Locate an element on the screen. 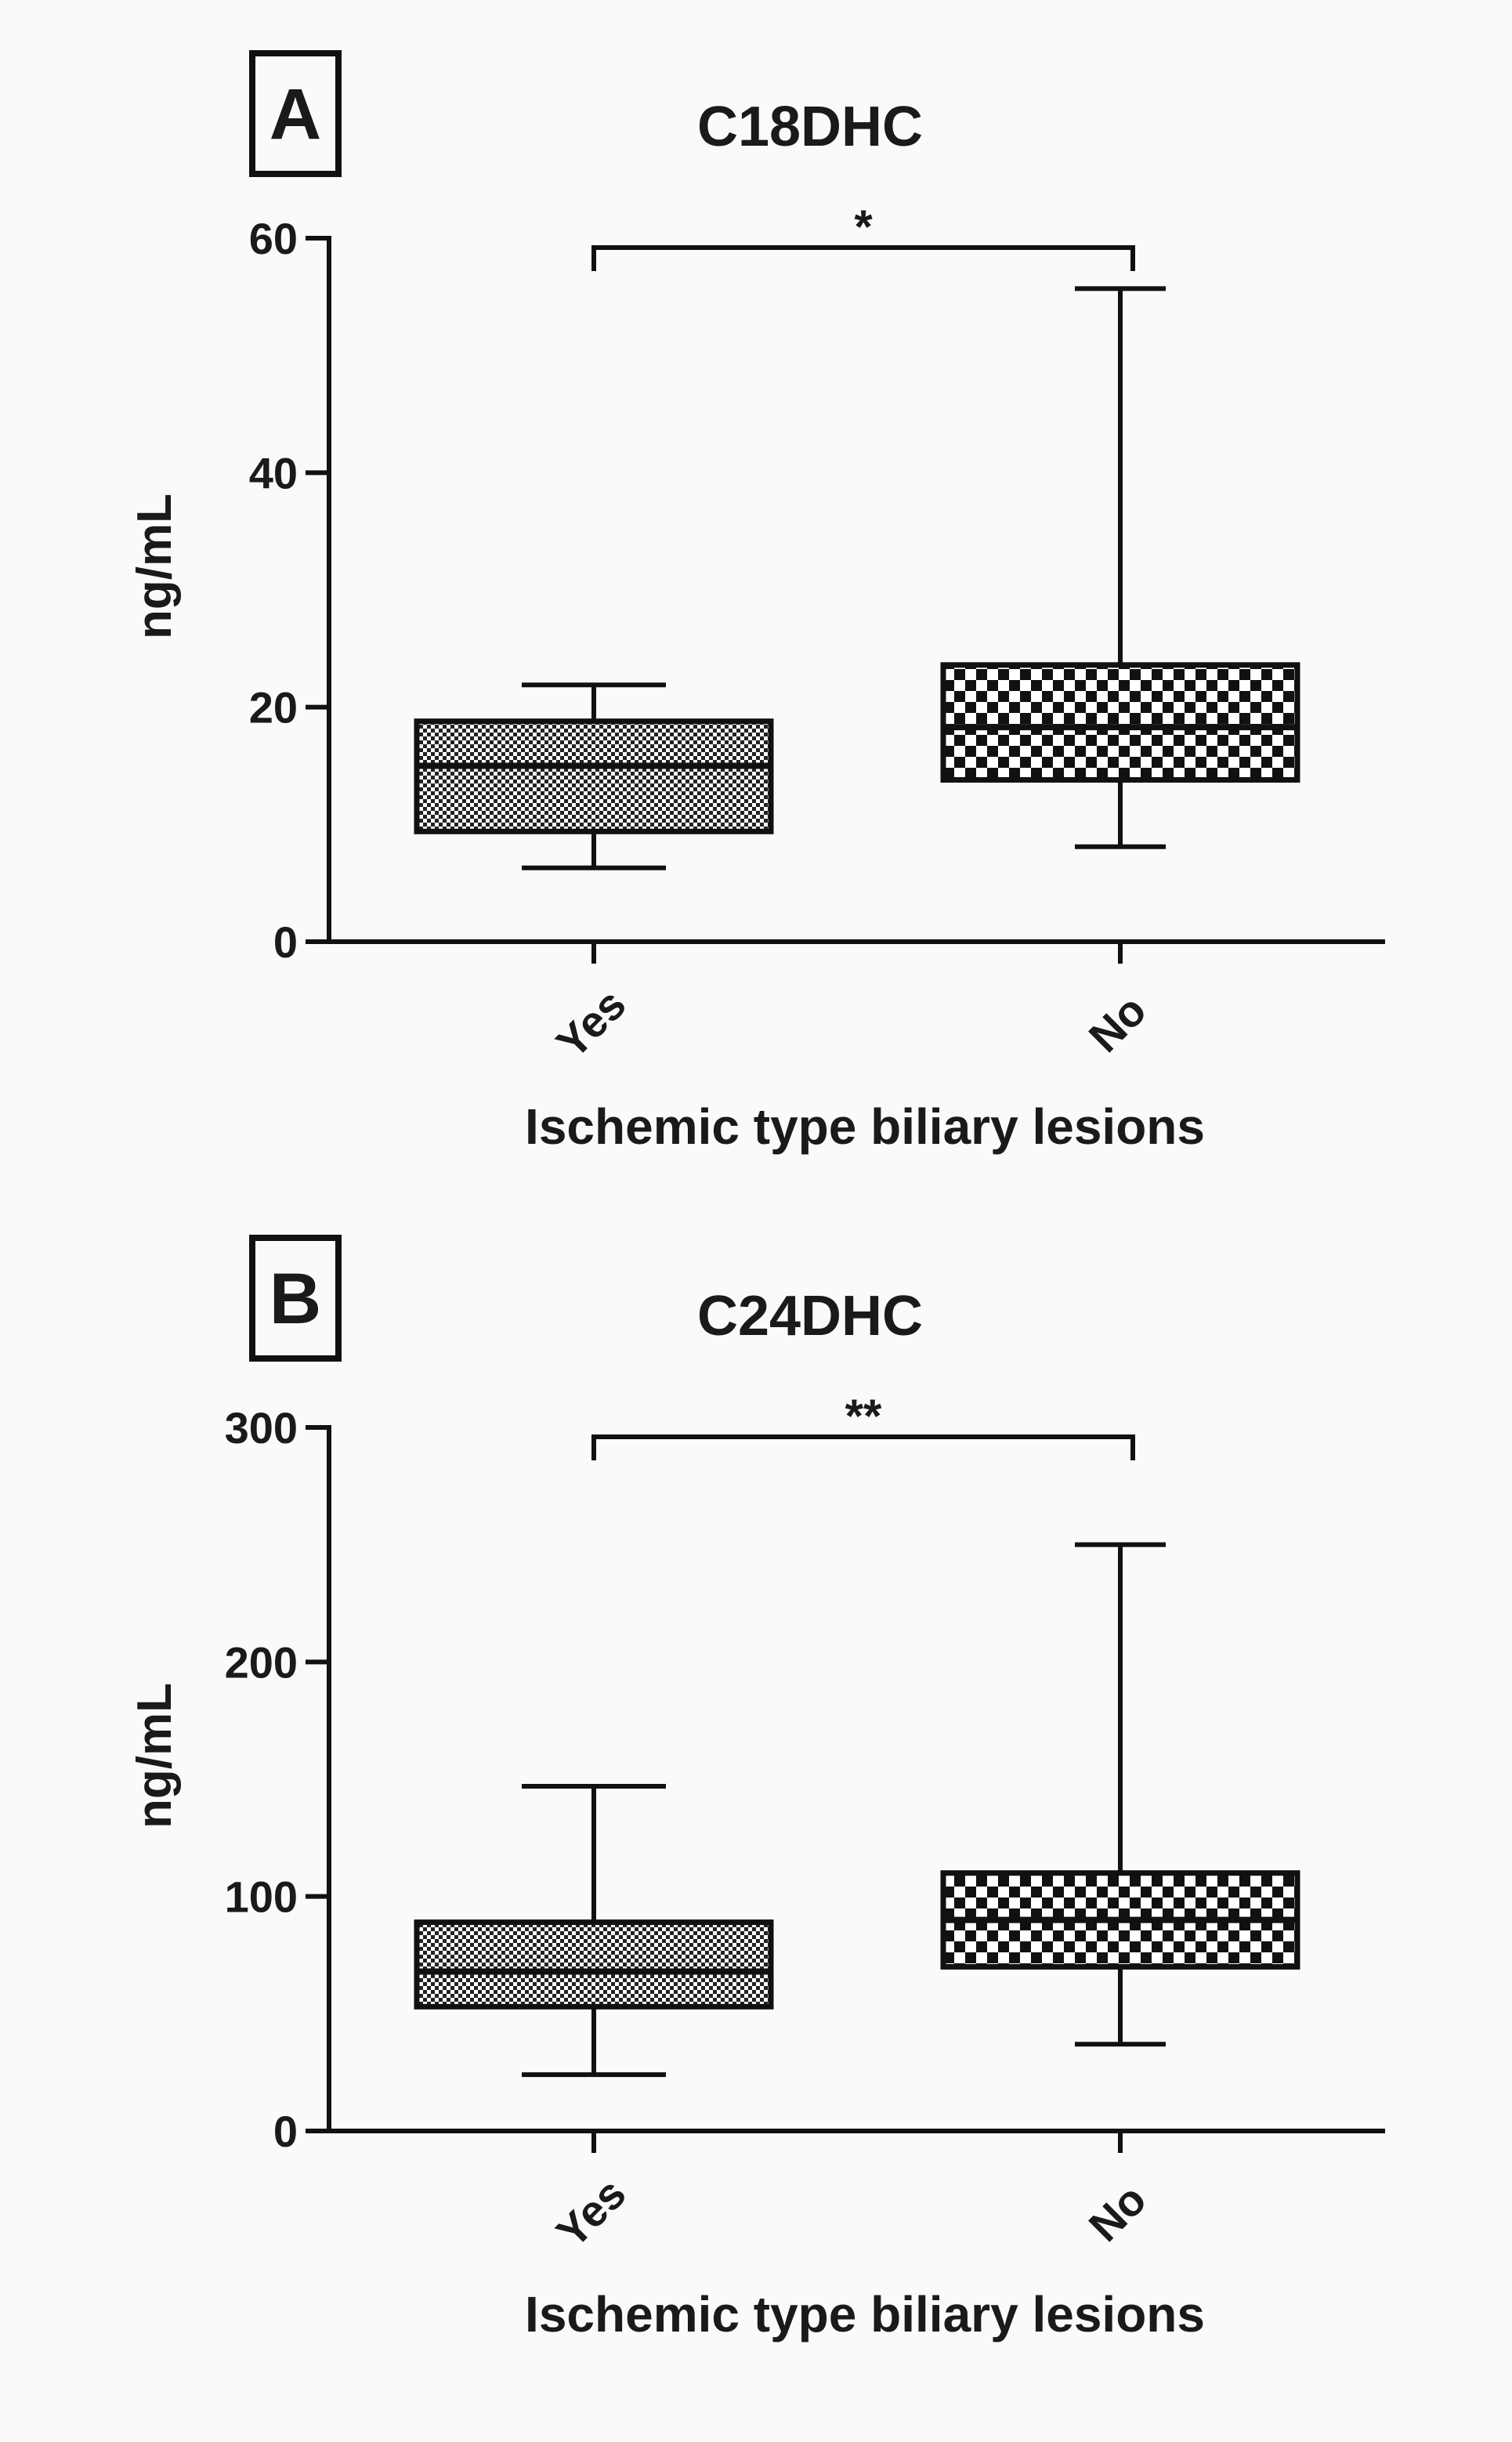 The image size is (1512, 2442). y-tick-label: 40 is located at coordinates (274, 472).